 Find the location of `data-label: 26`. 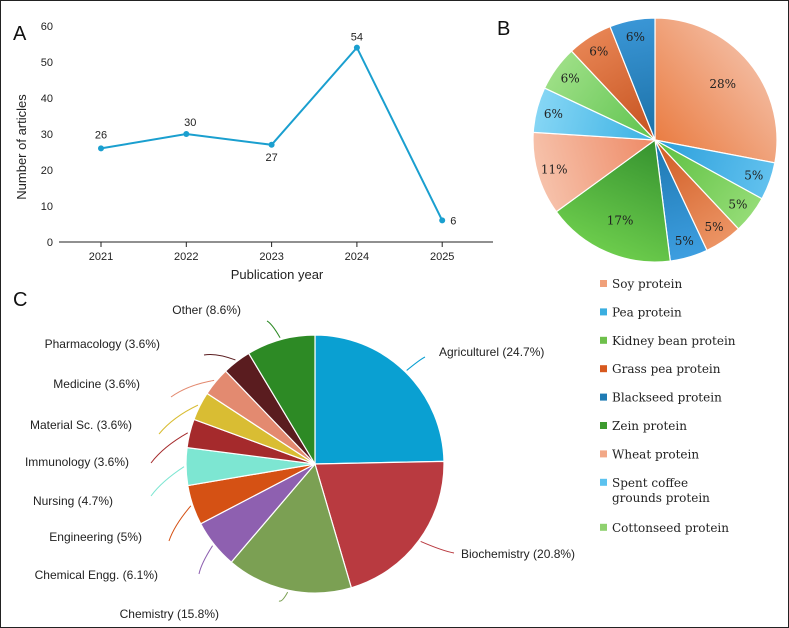

data-label: 26 is located at coordinates (101, 135).